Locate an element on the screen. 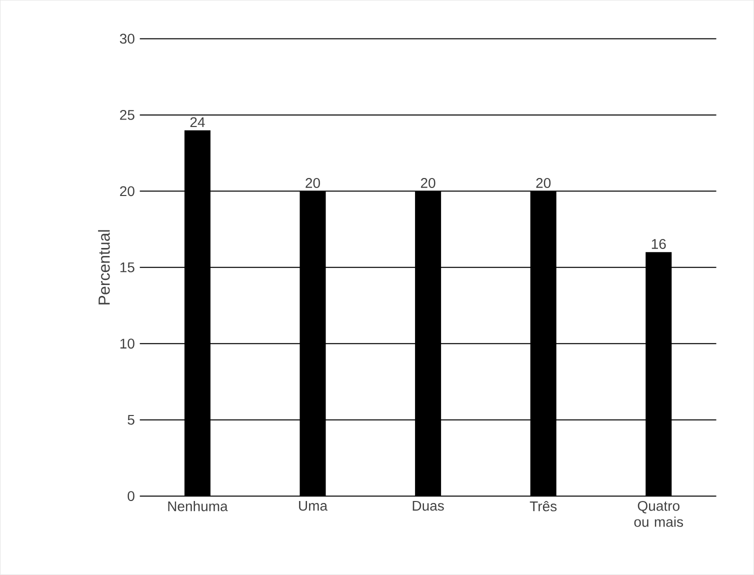 Image resolution: width=754 pixels, height=575 pixels. x-tick-label: Quatro ou mais is located at coordinates (659, 514).